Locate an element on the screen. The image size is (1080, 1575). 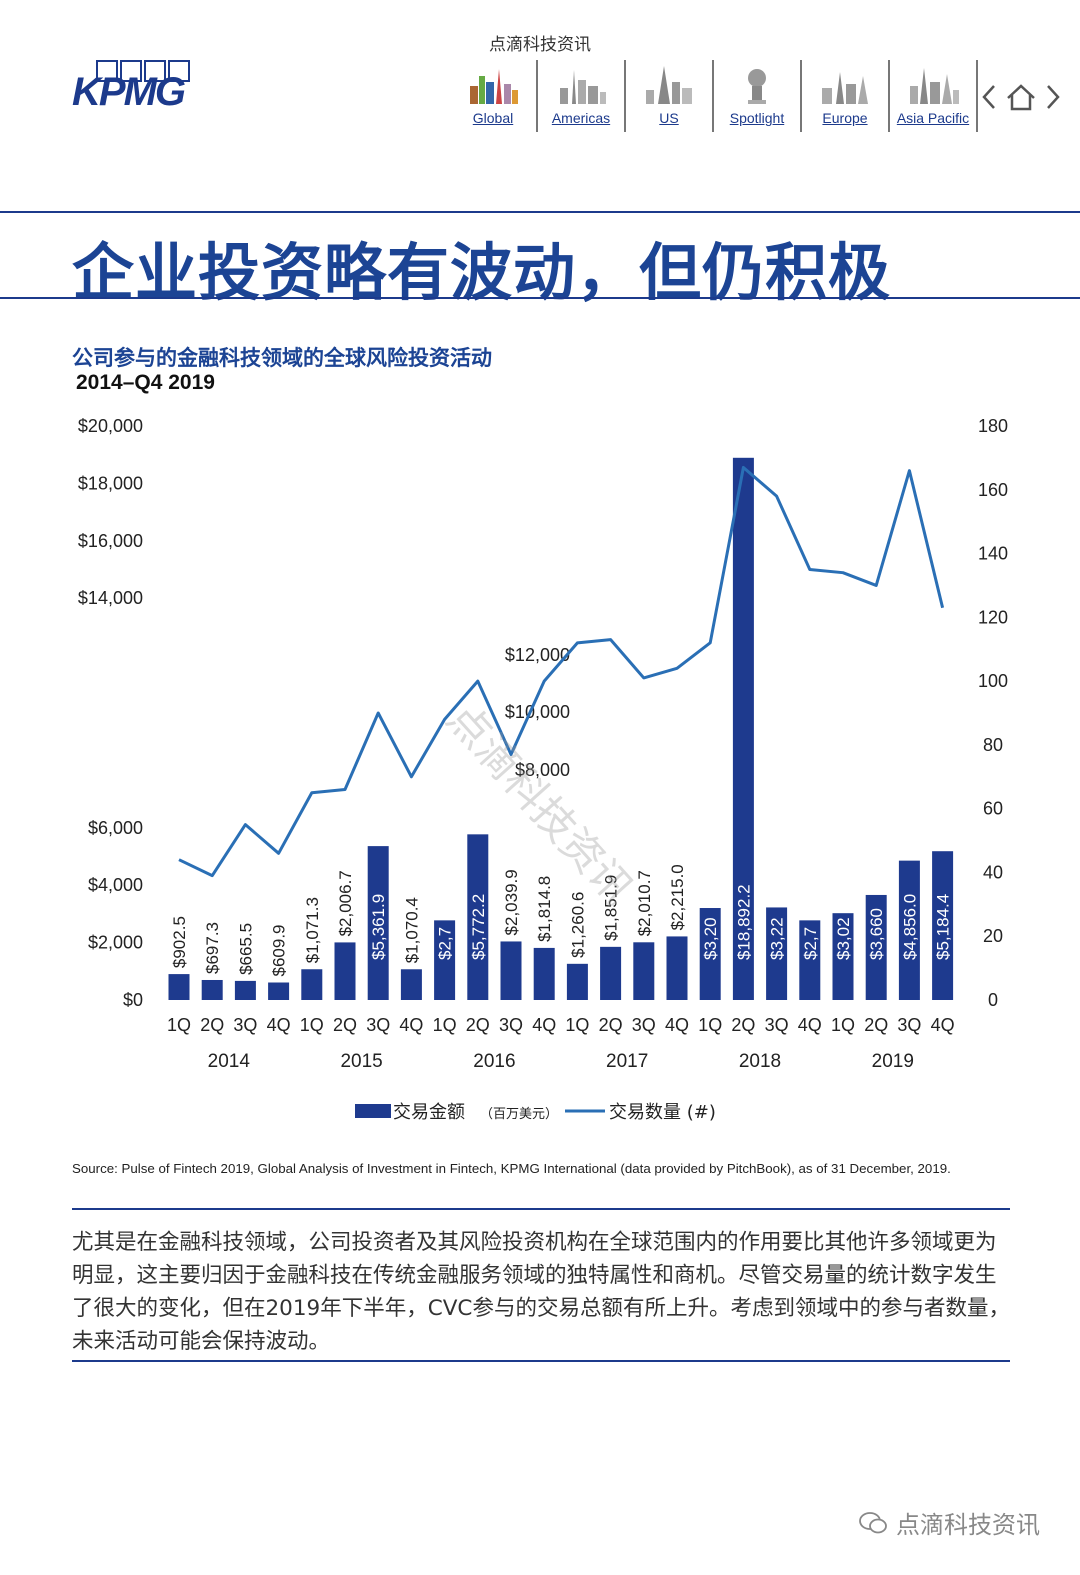
y-left-tick-label: $10,000 is located at coordinates (537, 712).